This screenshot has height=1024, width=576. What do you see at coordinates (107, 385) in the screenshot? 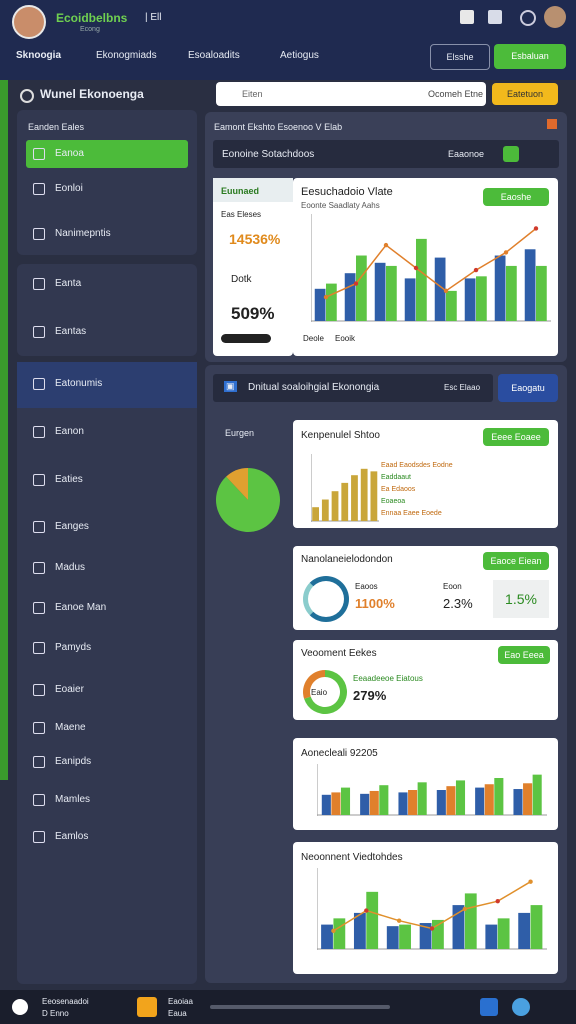
I see `highlight` at bounding box center [107, 385].